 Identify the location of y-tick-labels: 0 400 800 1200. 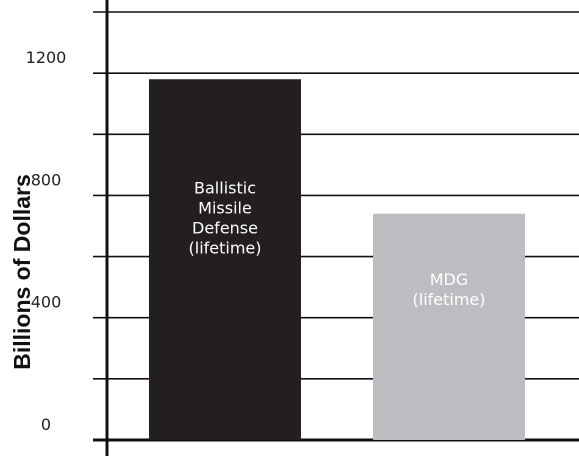
(46, 241).